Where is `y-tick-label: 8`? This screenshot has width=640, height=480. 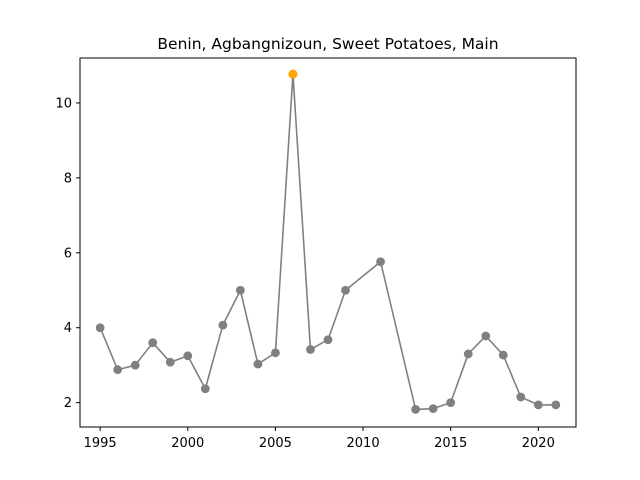
y-tick-label: 8 is located at coordinates (68, 178).